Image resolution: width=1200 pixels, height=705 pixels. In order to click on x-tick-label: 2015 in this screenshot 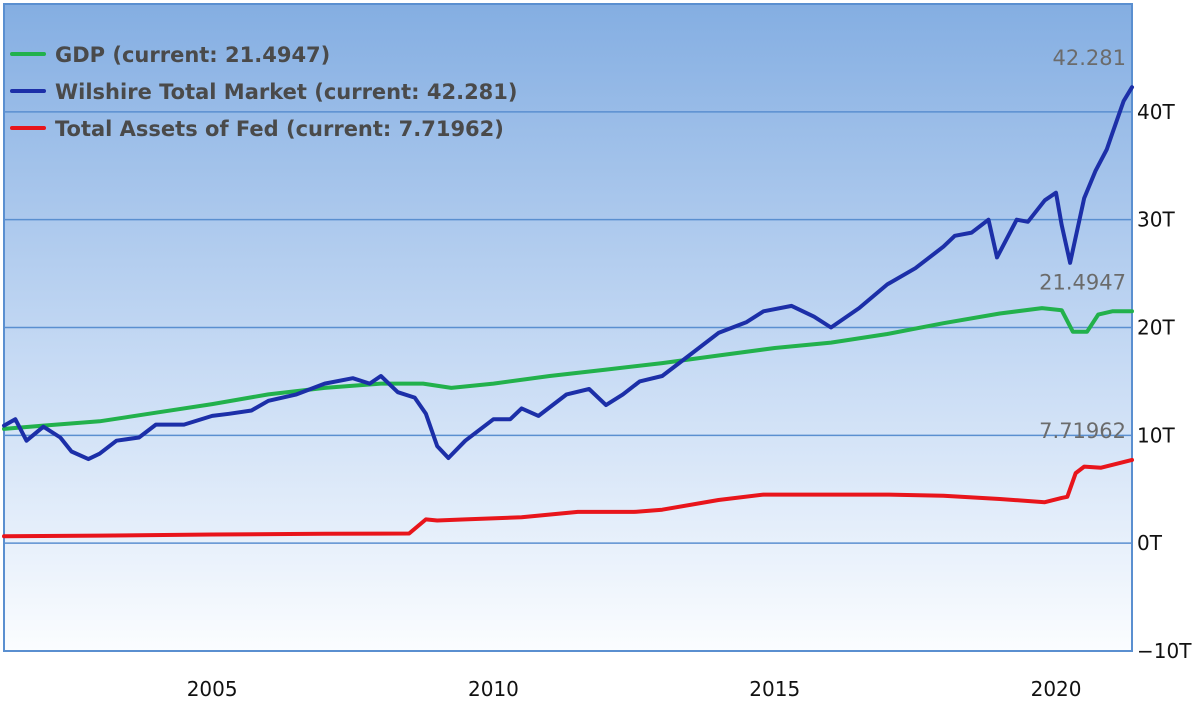, I will do `click(774, 689)`.